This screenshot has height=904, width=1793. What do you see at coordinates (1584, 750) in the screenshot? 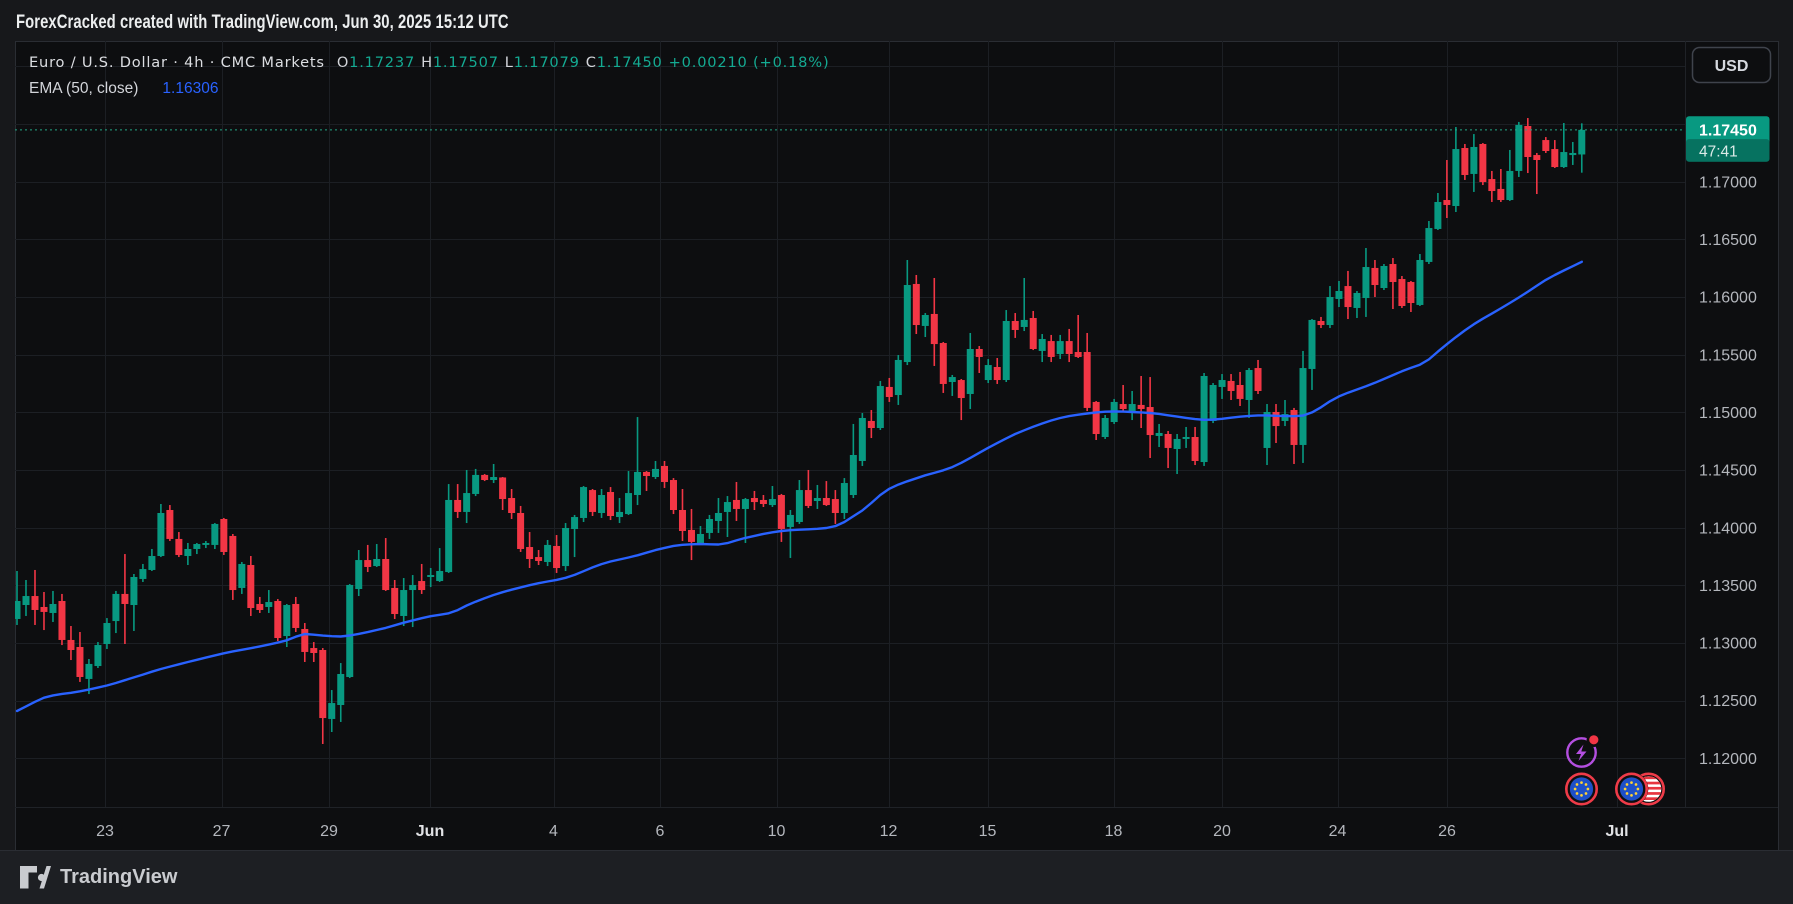
I see `boost-button` at bounding box center [1584, 750].